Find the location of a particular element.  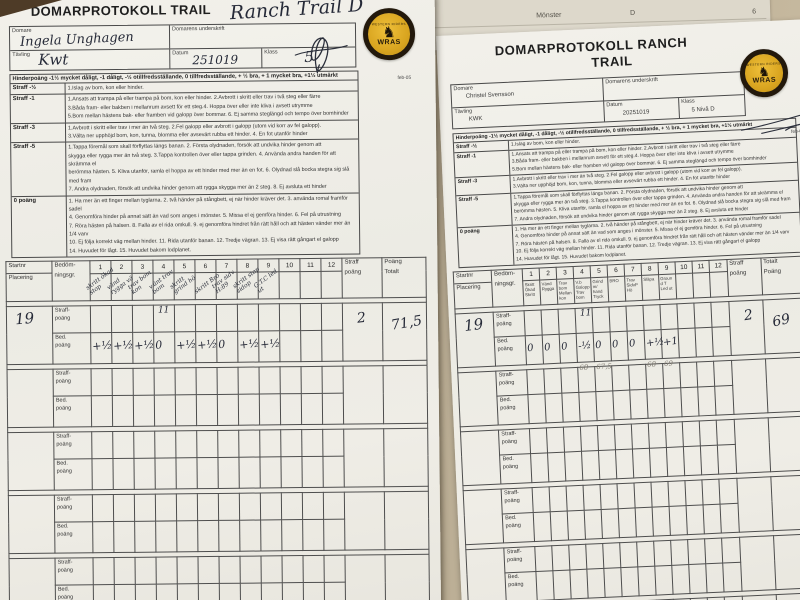

total-cell: 69 is located at coordinates (781, 325).